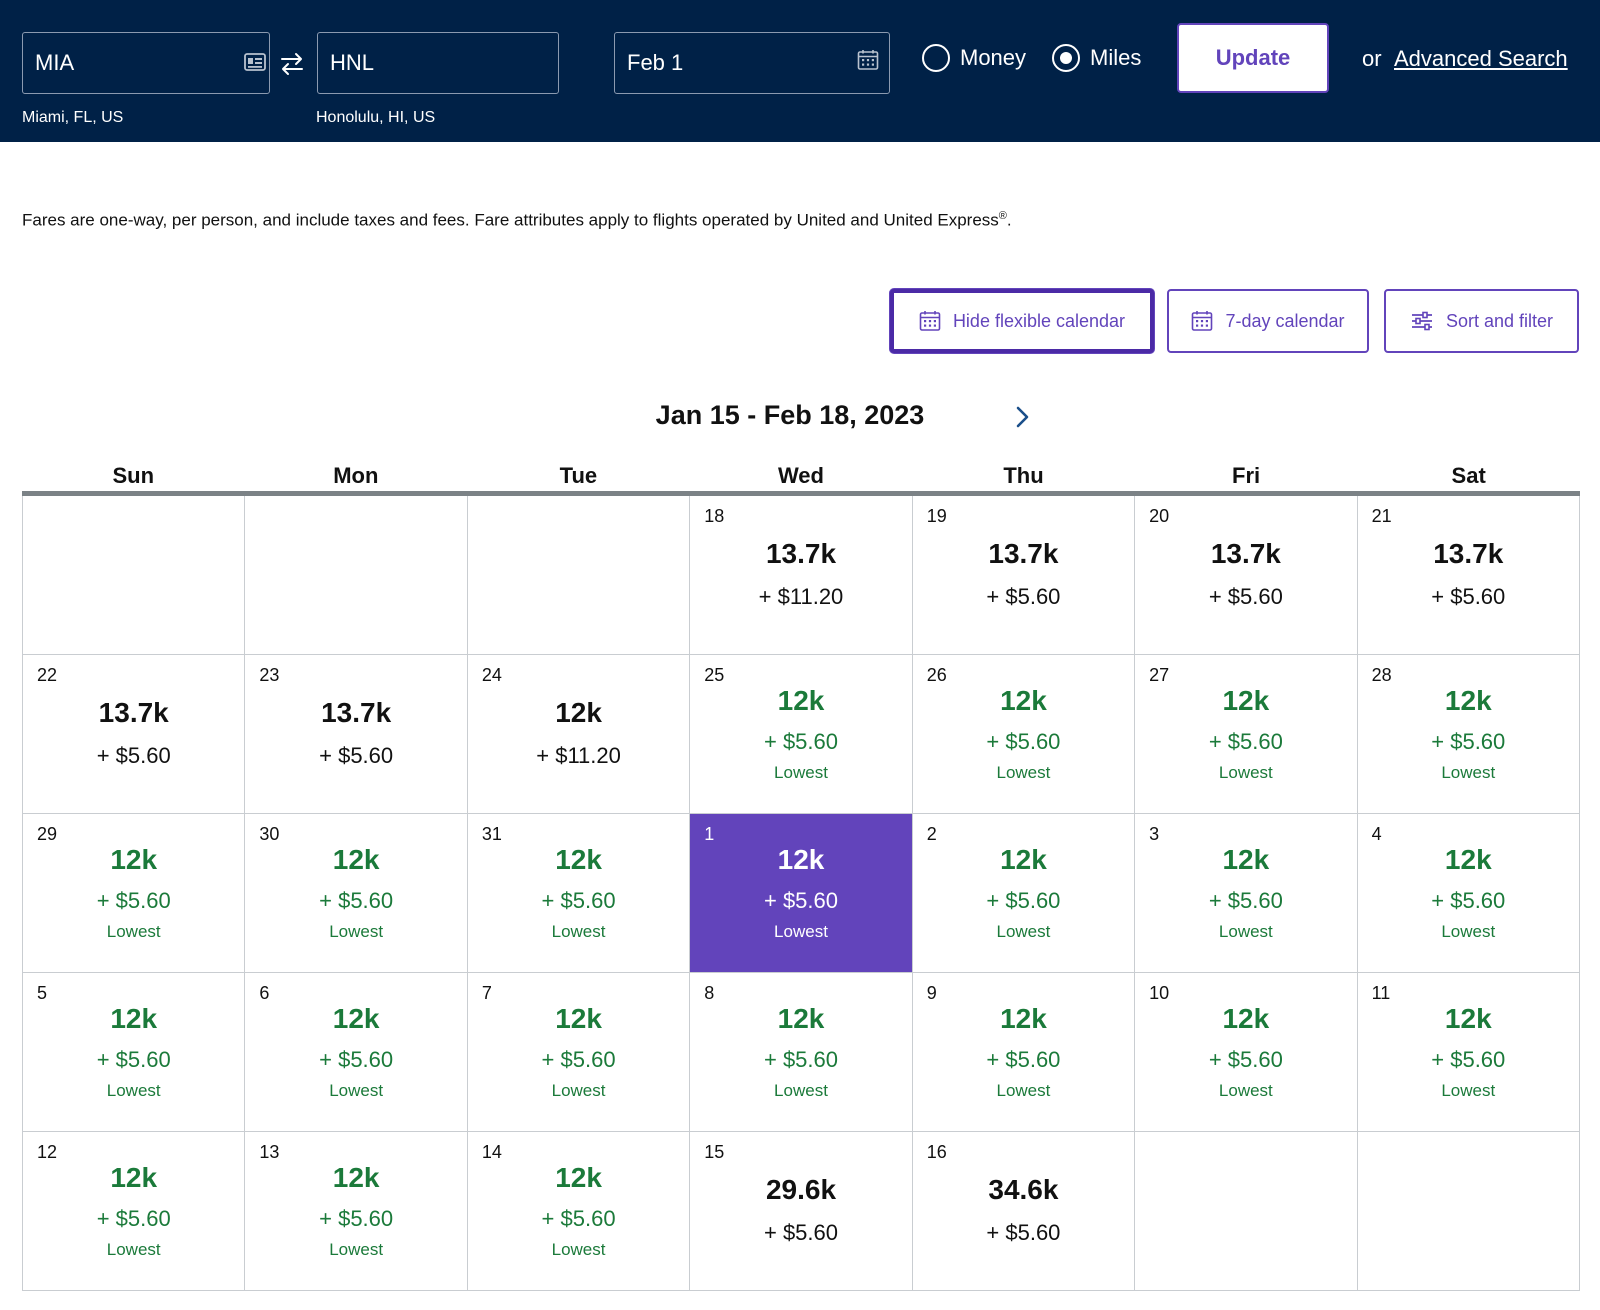 The width and height of the screenshot is (1600, 1310). What do you see at coordinates (936, 58) in the screenshot?
I see `money-radio-circle` at bounding box center [936, 58].